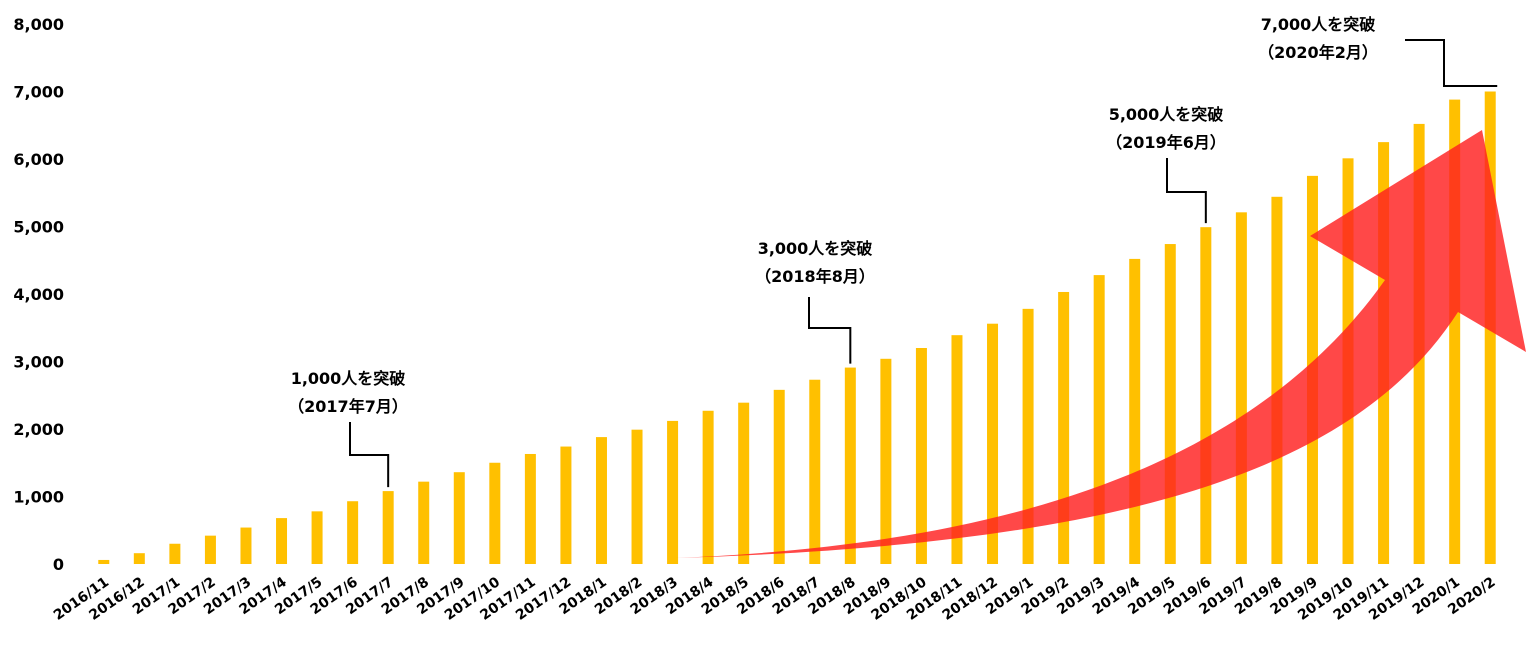  Describe the element at coordinates (815, 248) in the screenshot. I see `annotation-title: 3,000人を突破` at that location.